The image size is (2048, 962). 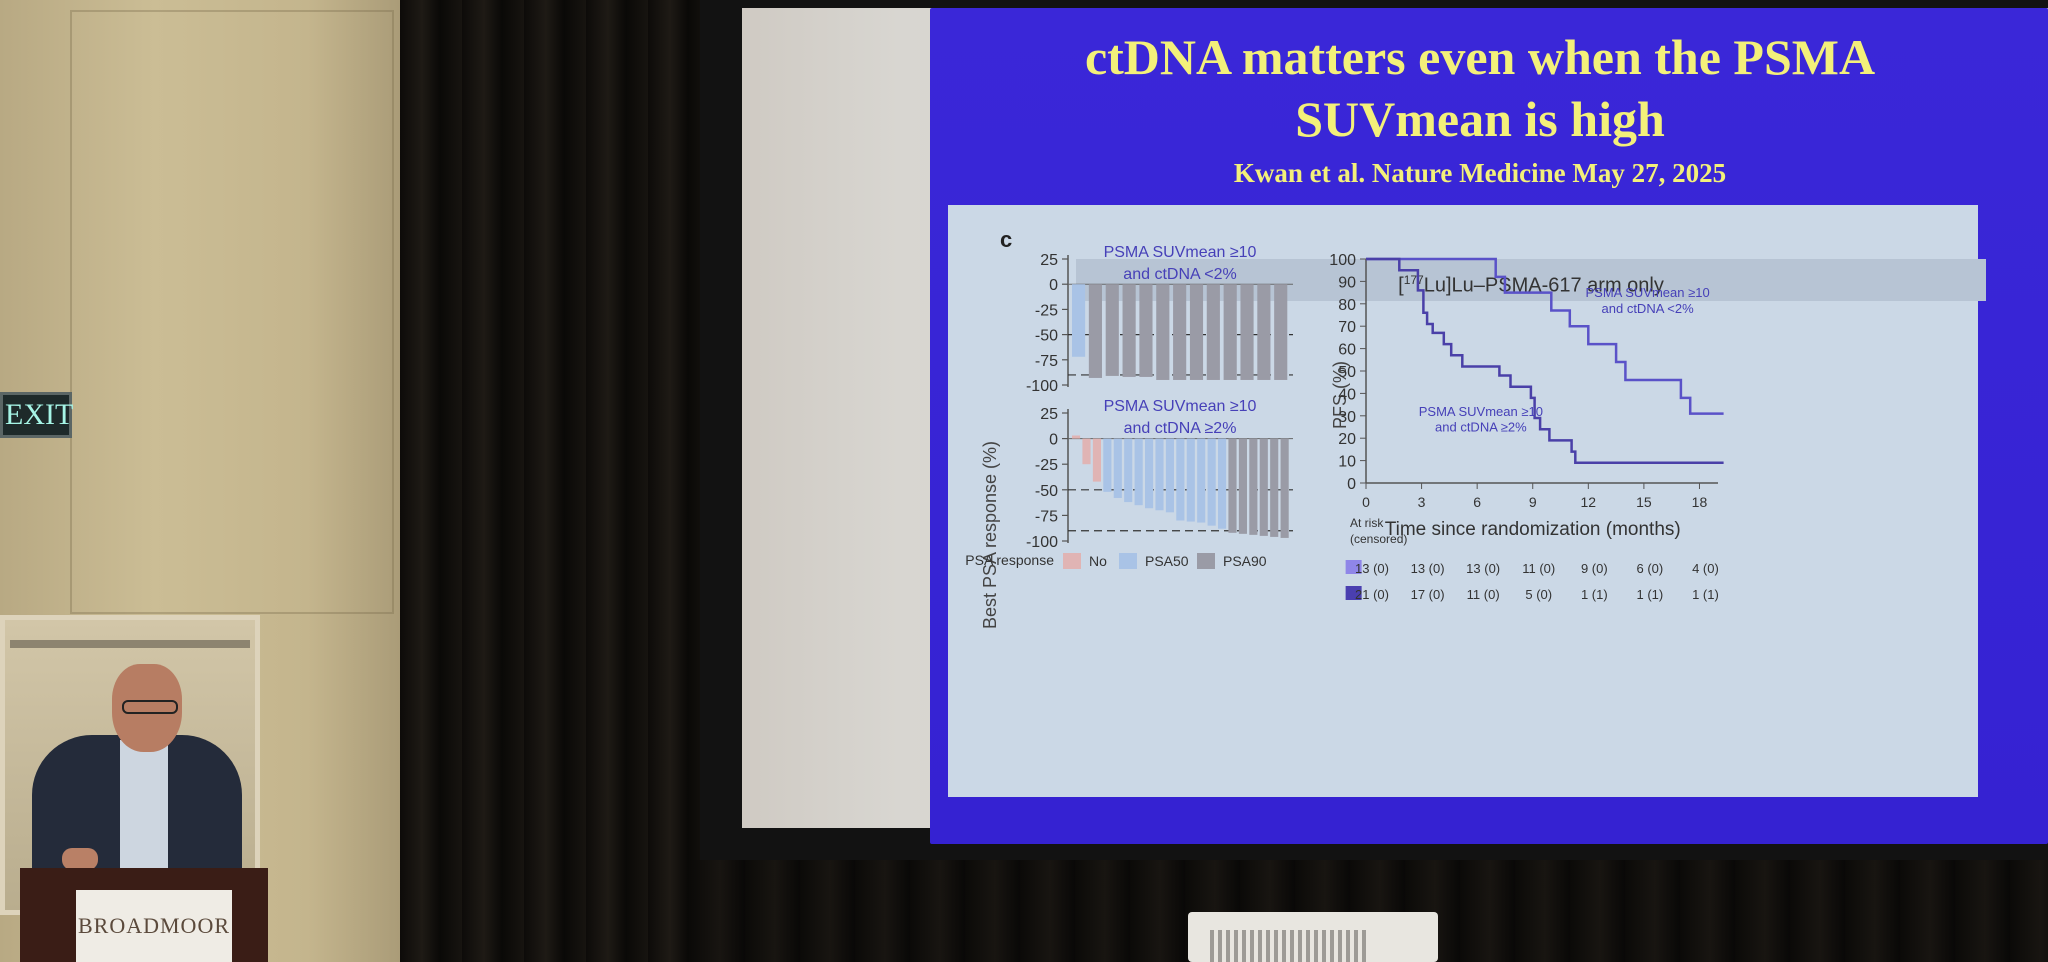 I want to click on legend-label: No, so click(x=1098, y=561).